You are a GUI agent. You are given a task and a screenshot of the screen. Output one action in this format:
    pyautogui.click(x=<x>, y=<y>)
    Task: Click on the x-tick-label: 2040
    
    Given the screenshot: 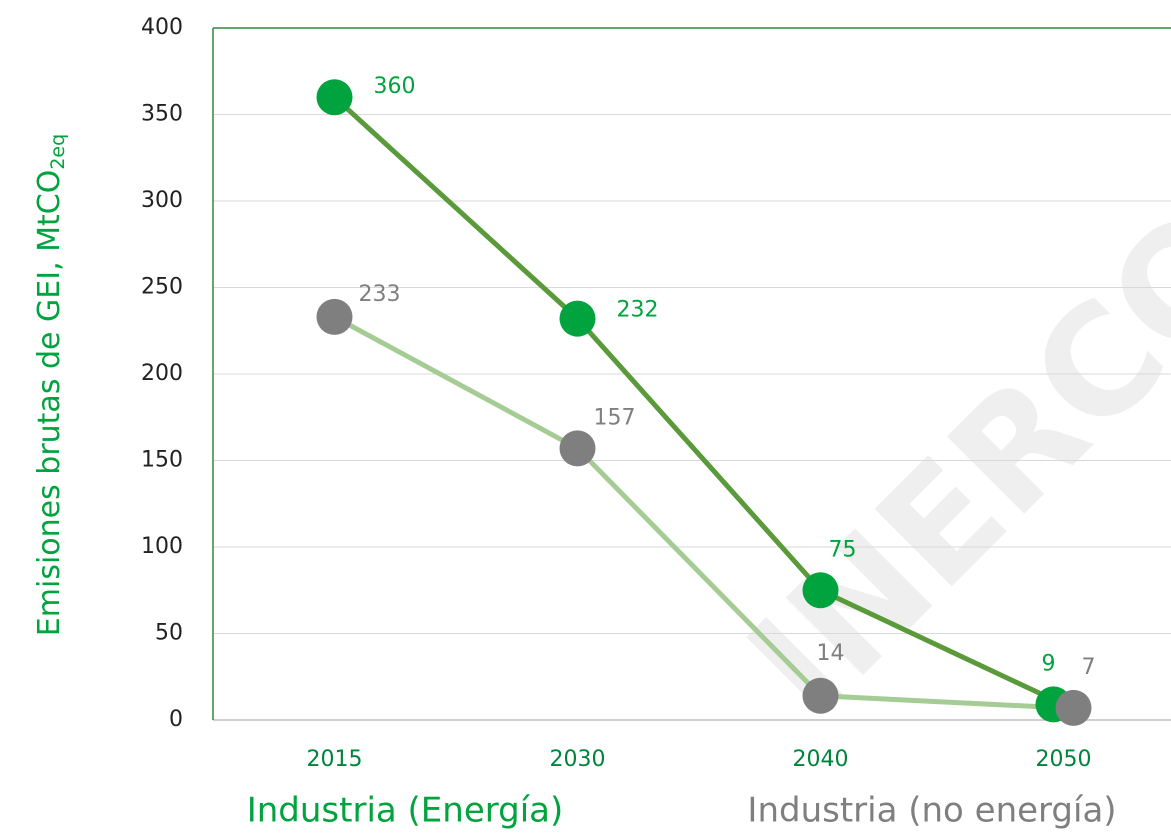 What is the action you would take?
    pyautogui.click(x=821, y=759)
    